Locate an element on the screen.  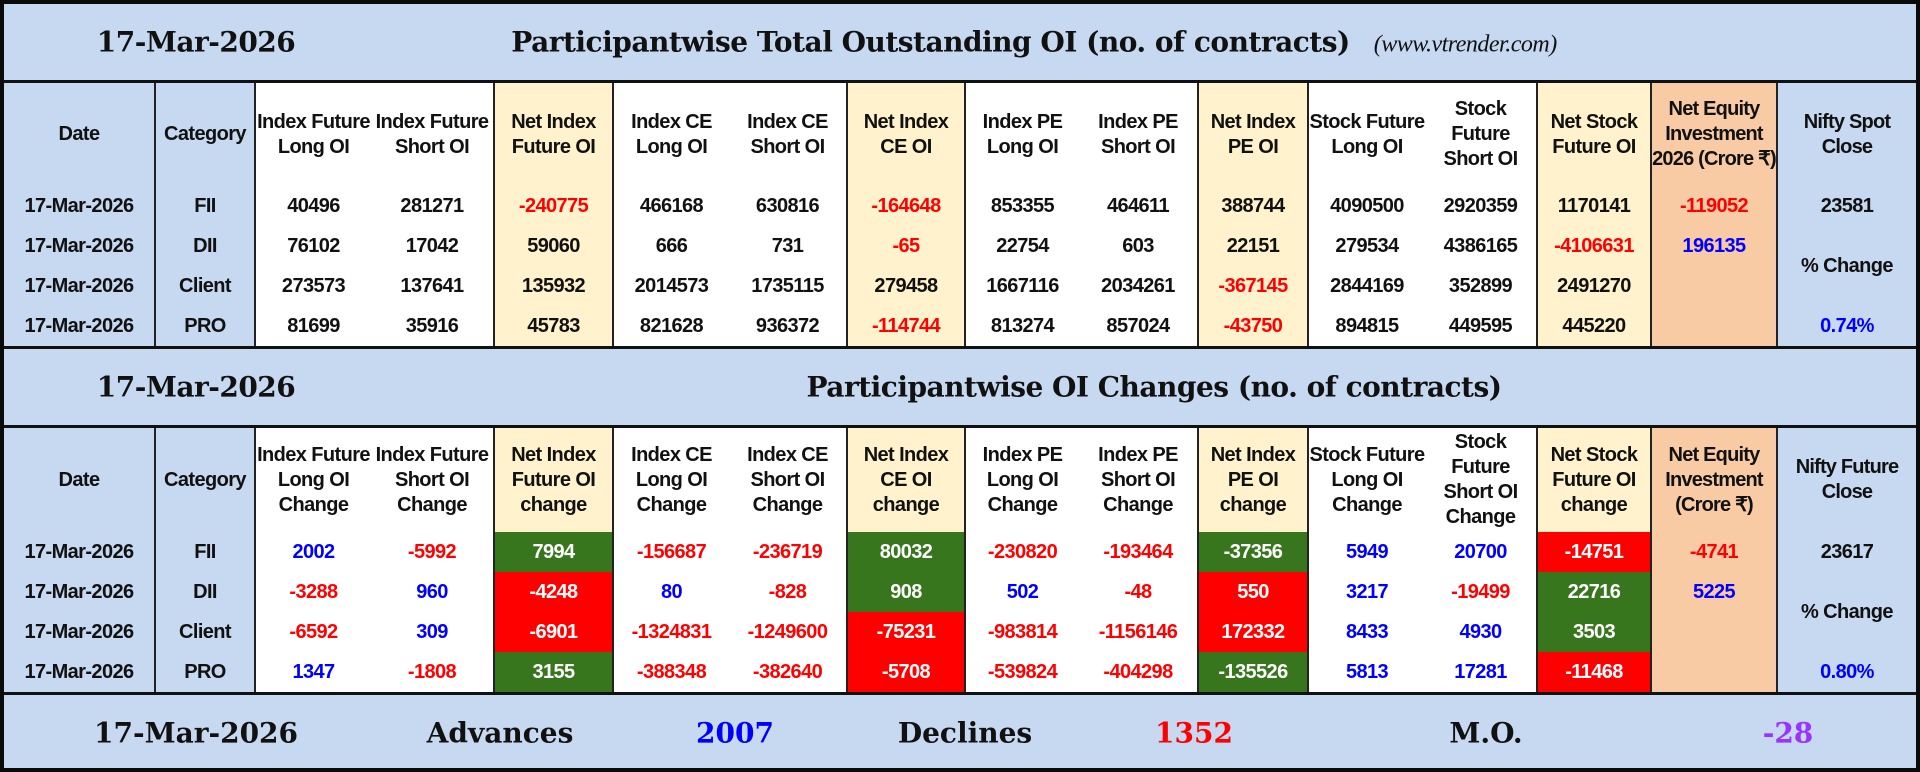
value-cell: 3503 is located at coordinates (1593, 632).